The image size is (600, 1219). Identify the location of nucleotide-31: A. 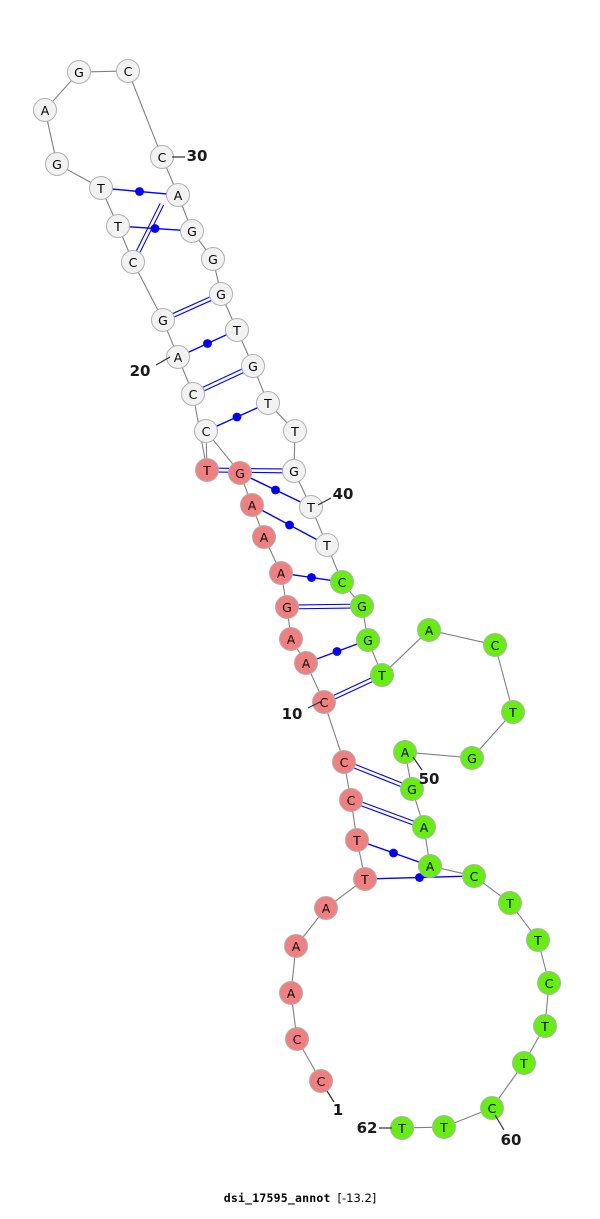
(178, 195).